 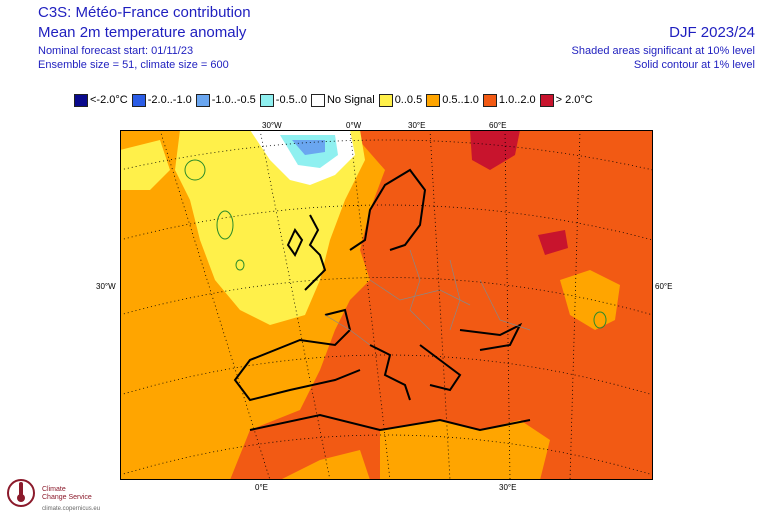 I want to click on legend-label: -0.5..0, so click(x=291, y=100).